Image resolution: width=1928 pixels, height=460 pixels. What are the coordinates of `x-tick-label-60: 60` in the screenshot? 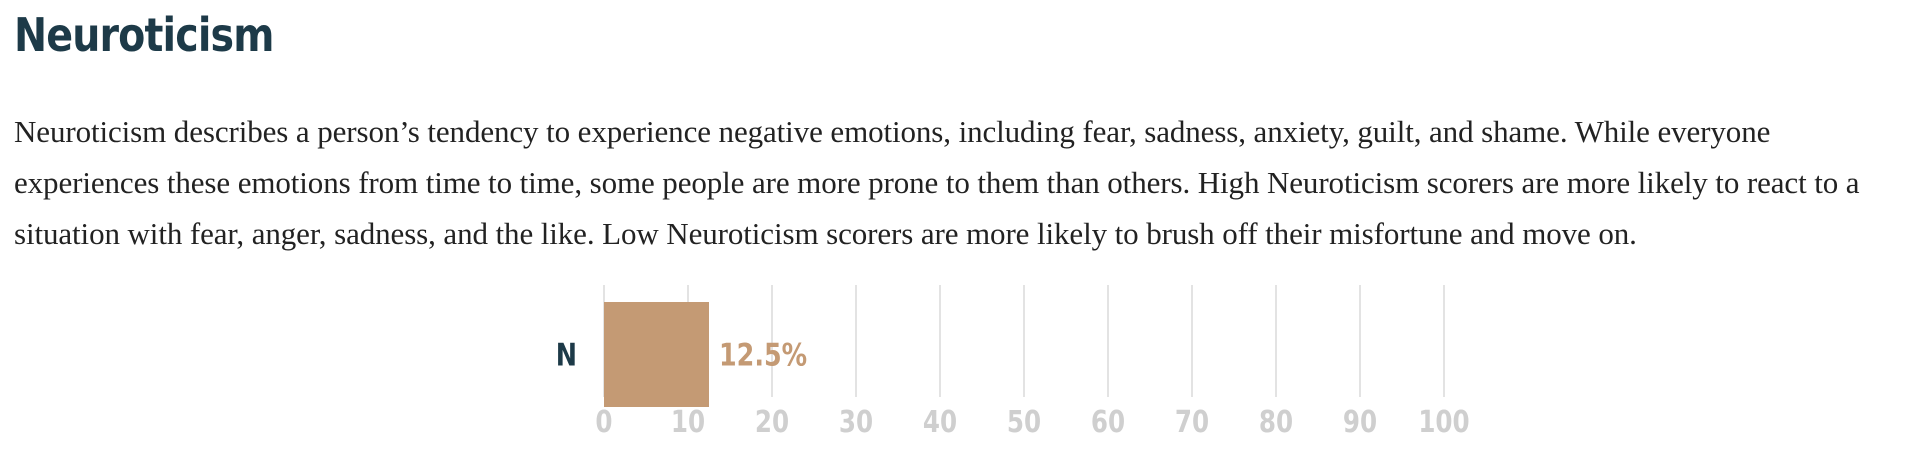 It's located at (1108, 423).